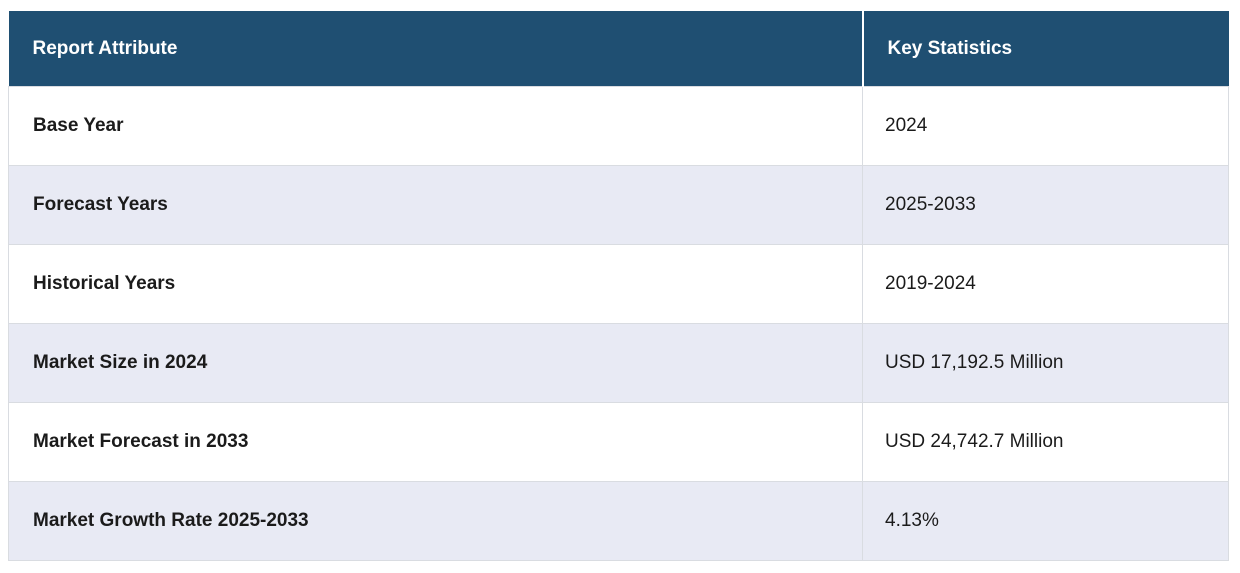 This screenshot has width=1240, height=573. Describe the element at coordinates (435, 205) in the screenshot. I see `attribute-cell: Forecast Years` at that location.